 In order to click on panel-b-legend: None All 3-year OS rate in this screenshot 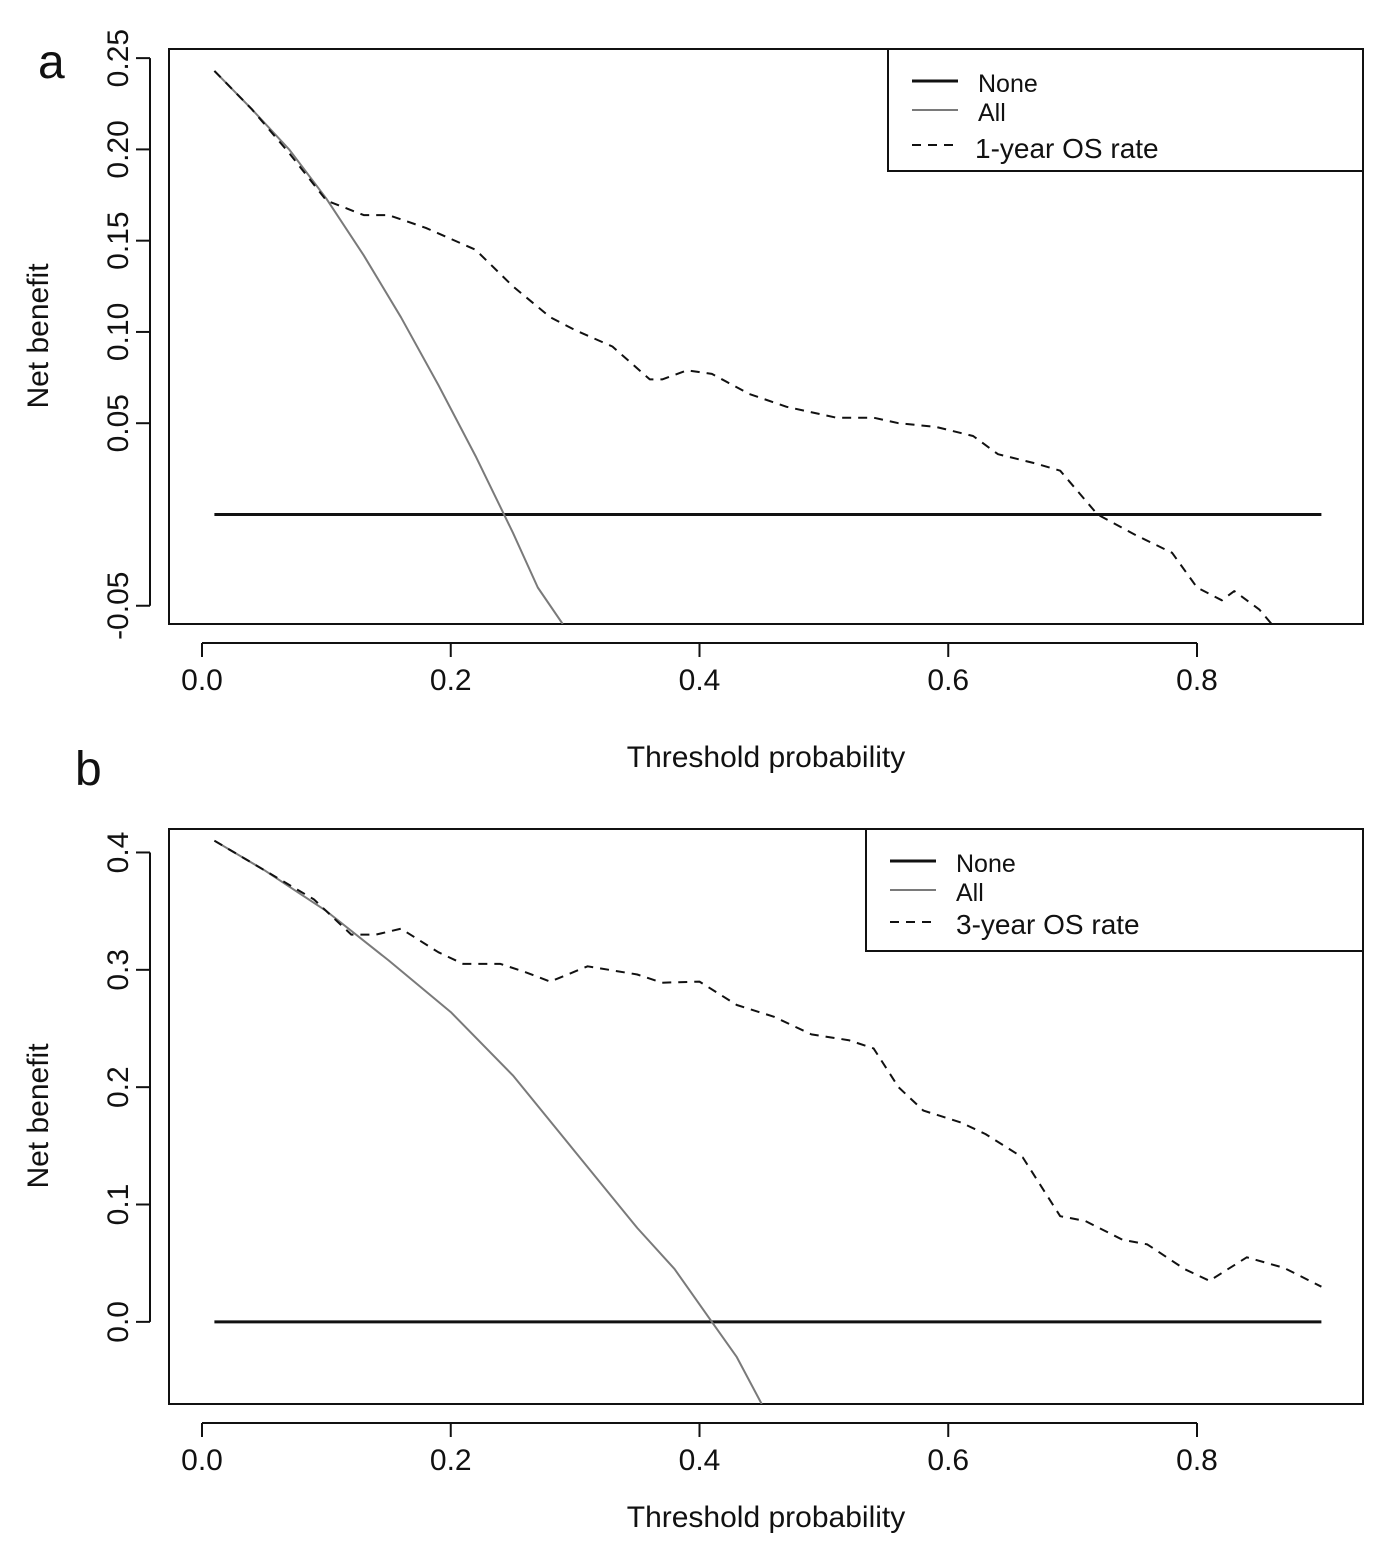, I will do `click(1114, 890)`.